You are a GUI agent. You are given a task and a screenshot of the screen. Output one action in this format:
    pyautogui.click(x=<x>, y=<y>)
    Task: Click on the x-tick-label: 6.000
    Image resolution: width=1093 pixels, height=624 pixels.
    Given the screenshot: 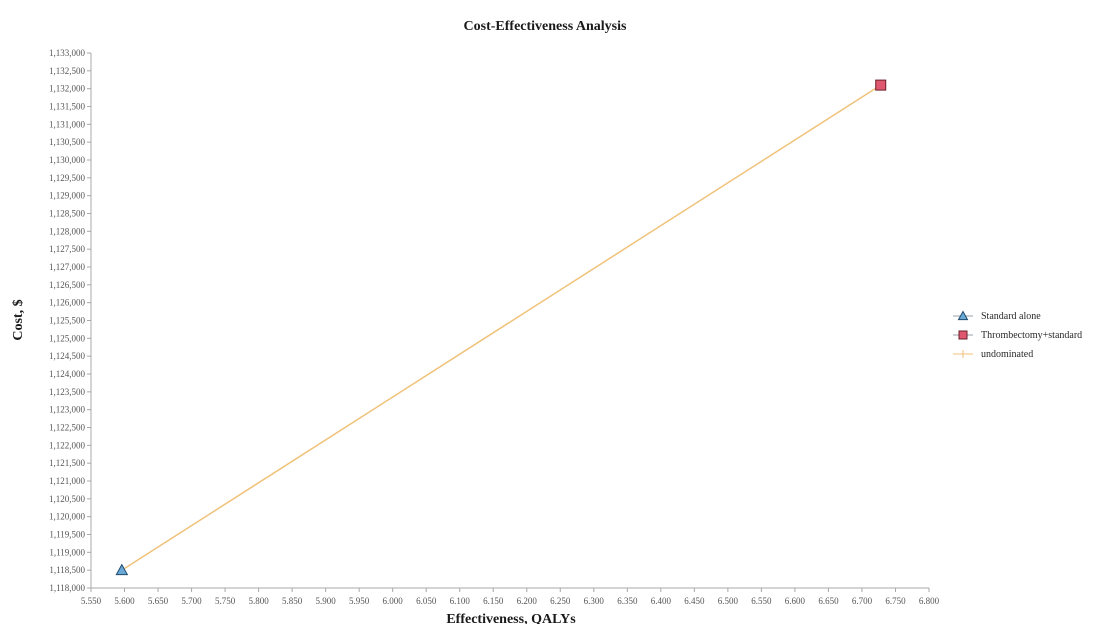 What is the action you would take?
    pyautogui.click(x=393, y=601)
    